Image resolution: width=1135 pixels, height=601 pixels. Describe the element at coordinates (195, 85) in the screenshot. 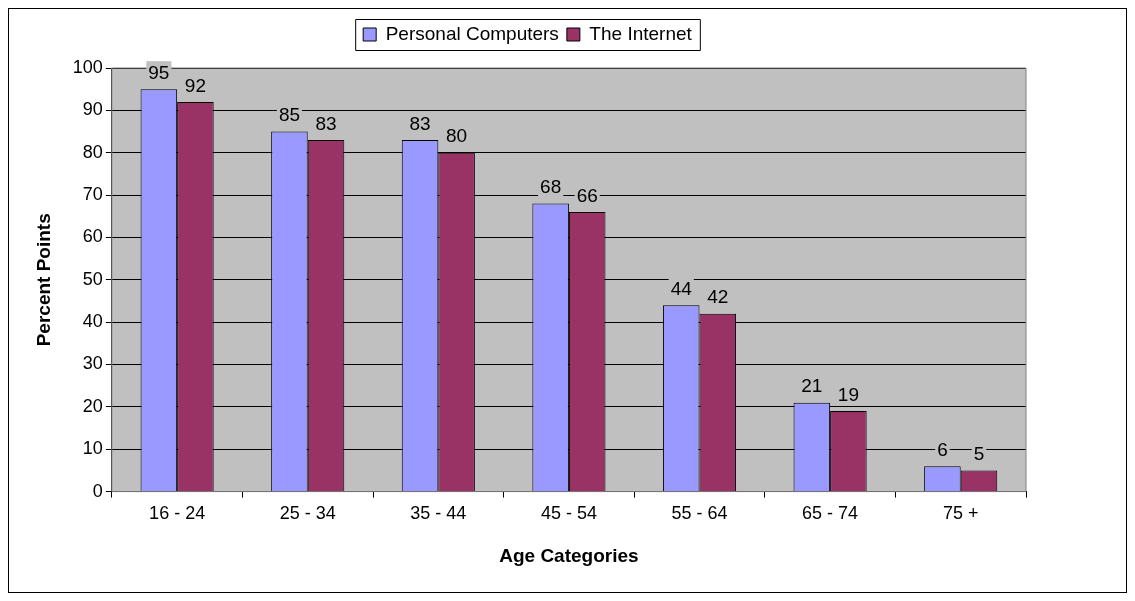

I see `data-label: 92` at that location.